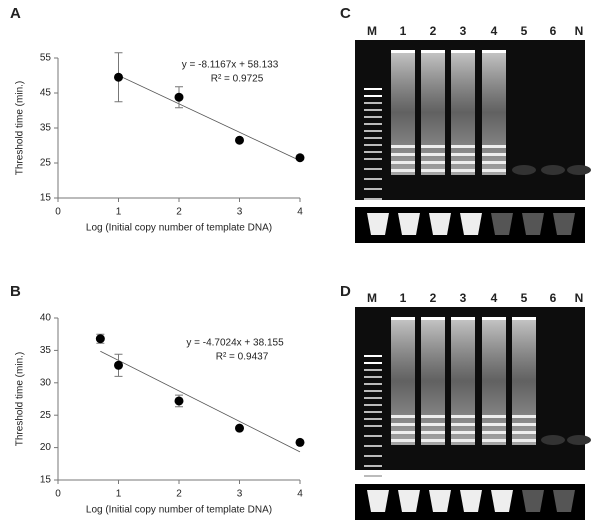  I want to click on x-tick-label: 1, so click(119, 494).